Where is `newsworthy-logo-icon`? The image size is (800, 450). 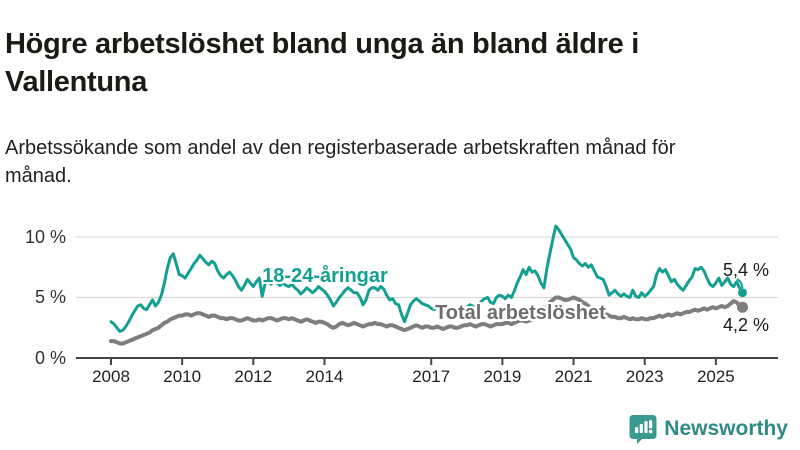 newsworthy-logo-icon is located at coordinates (643, 429).